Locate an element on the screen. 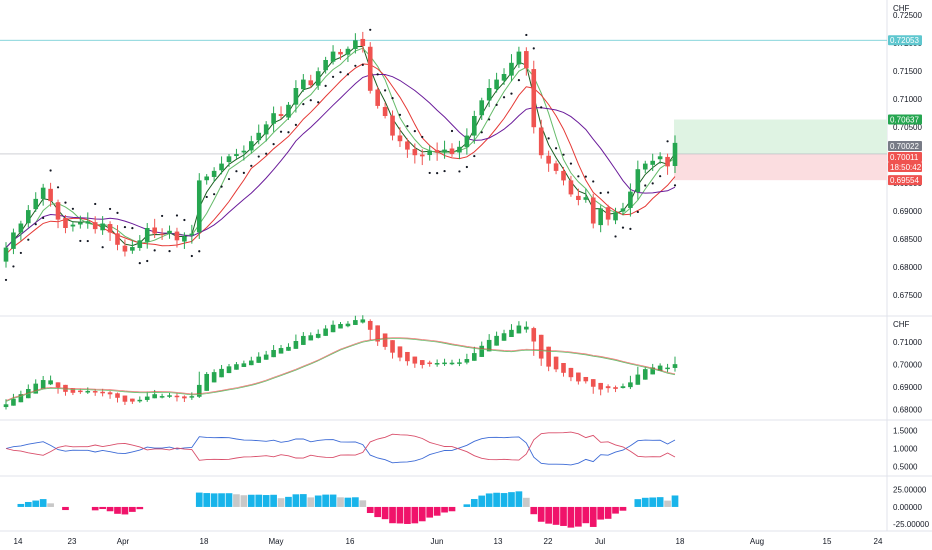 Image resolution: width=932 pixels, height=550 pixels. oscillator-blue-line is located at coordinates (340, 451).